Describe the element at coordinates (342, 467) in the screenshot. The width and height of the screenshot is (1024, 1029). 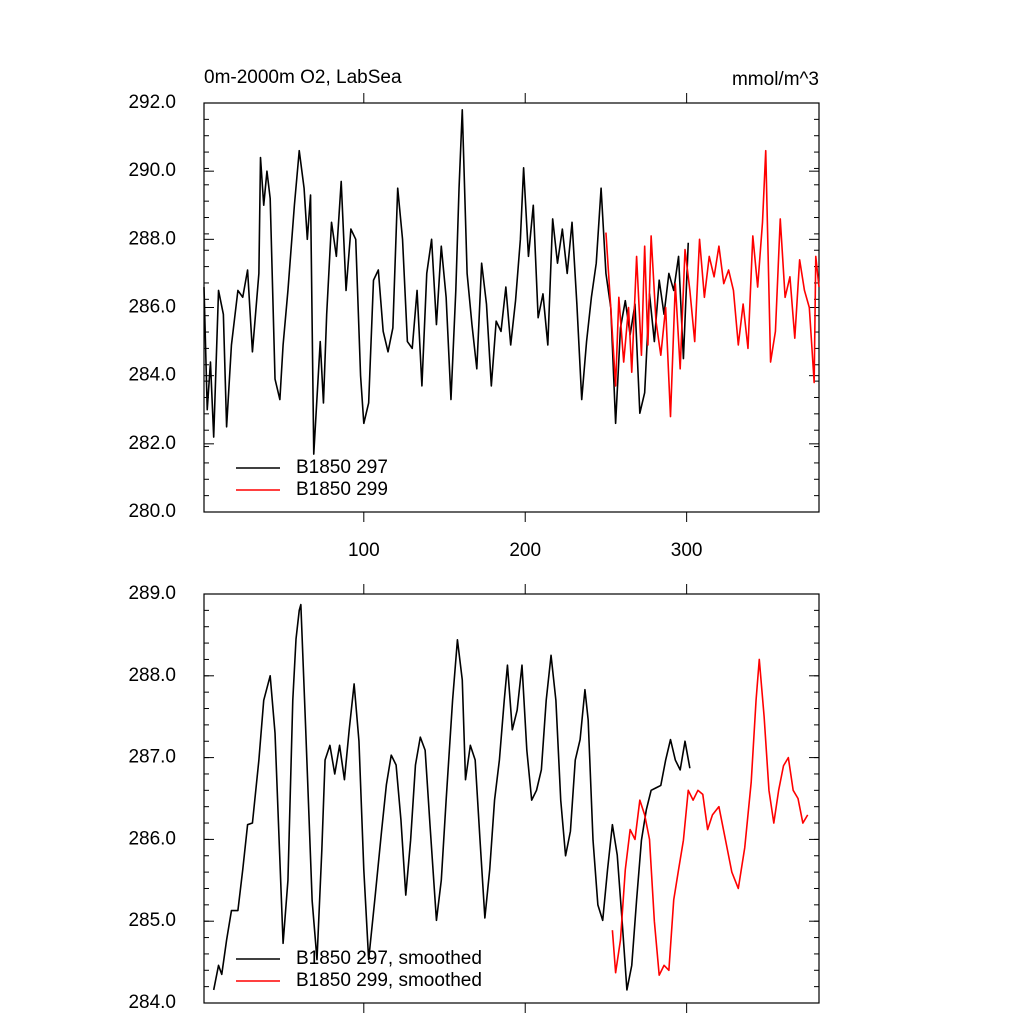
I see `legend-label: B1850 297` at that location.